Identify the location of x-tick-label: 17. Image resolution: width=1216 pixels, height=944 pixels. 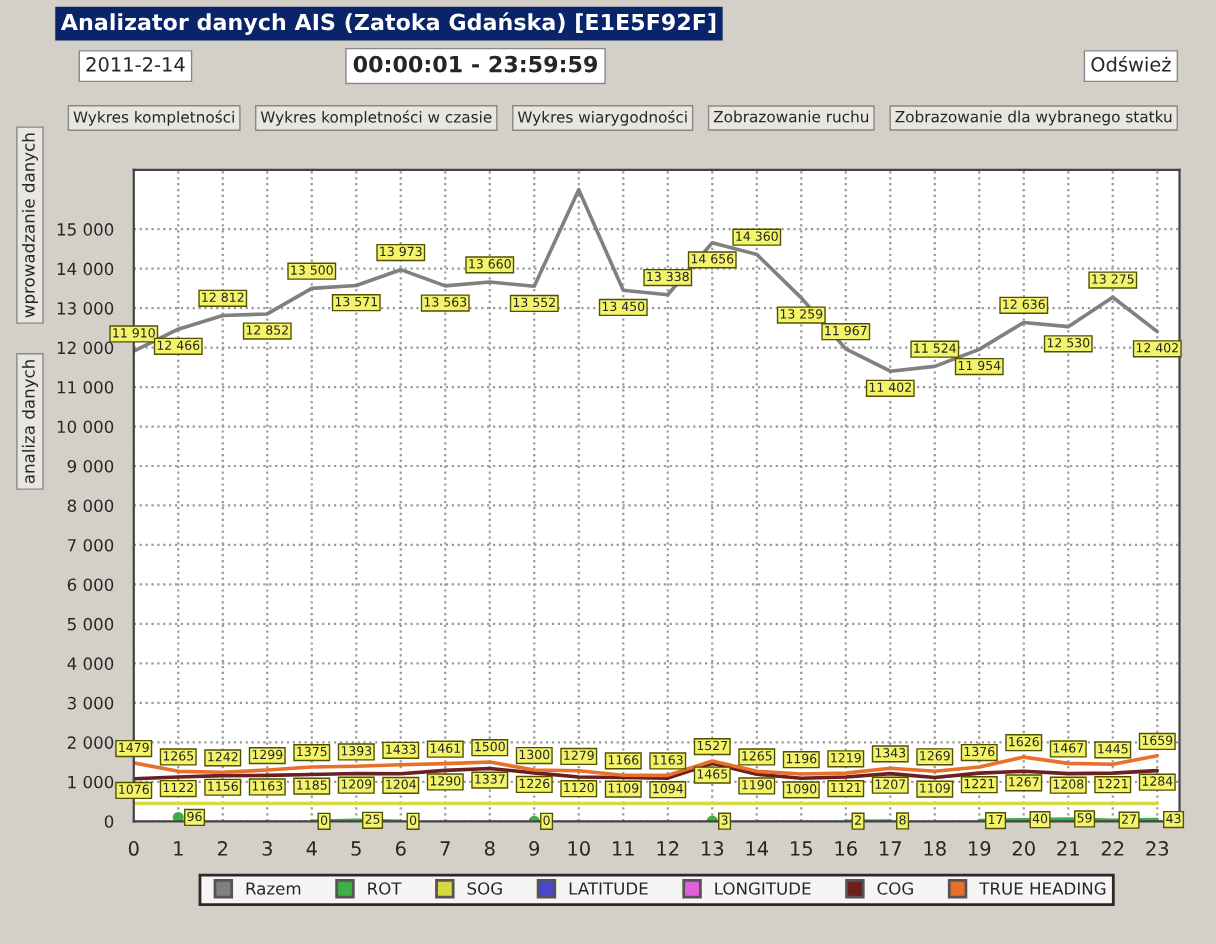
(890, 848).